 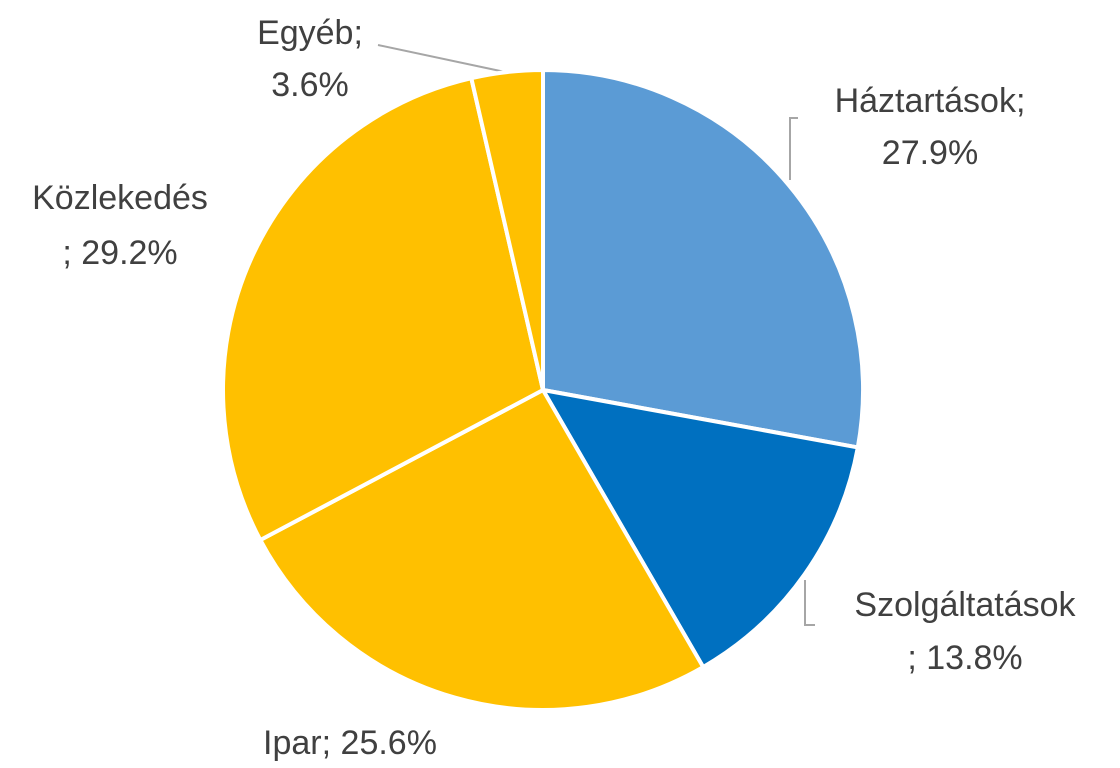 I want to click on value-label: 13.8%, so click(x=974, y=658).